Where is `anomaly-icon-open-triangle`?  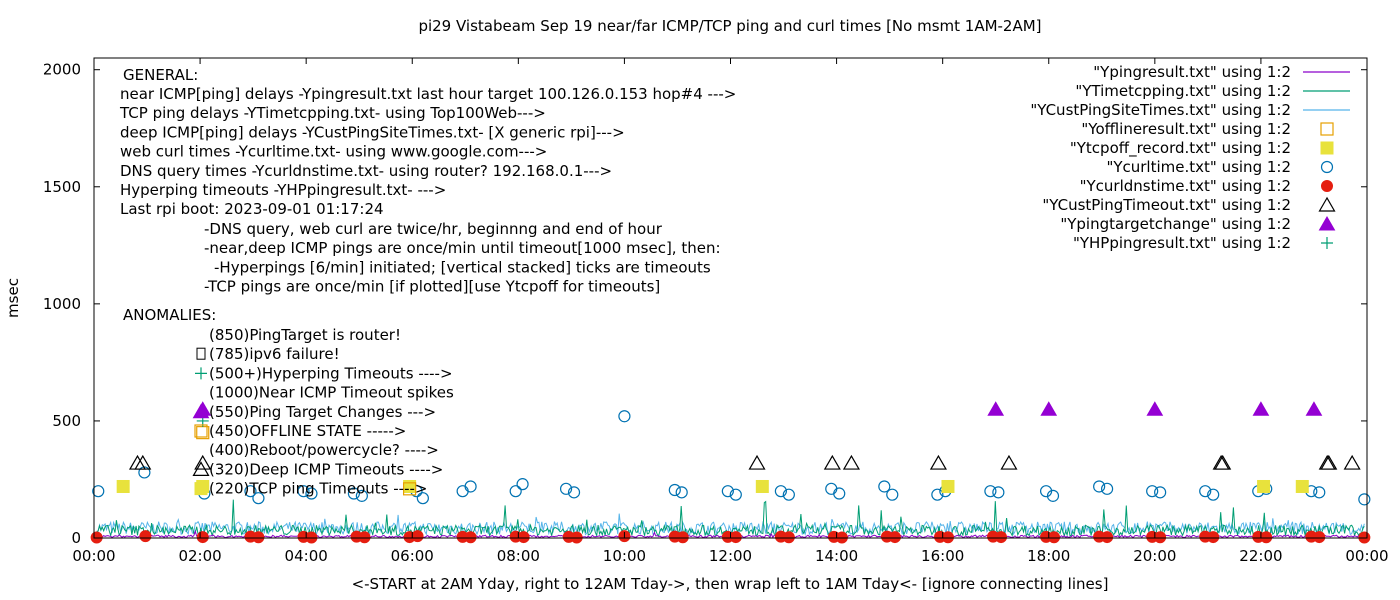 anomaly-icon-open-triangle is located at coordinates (201, 468).